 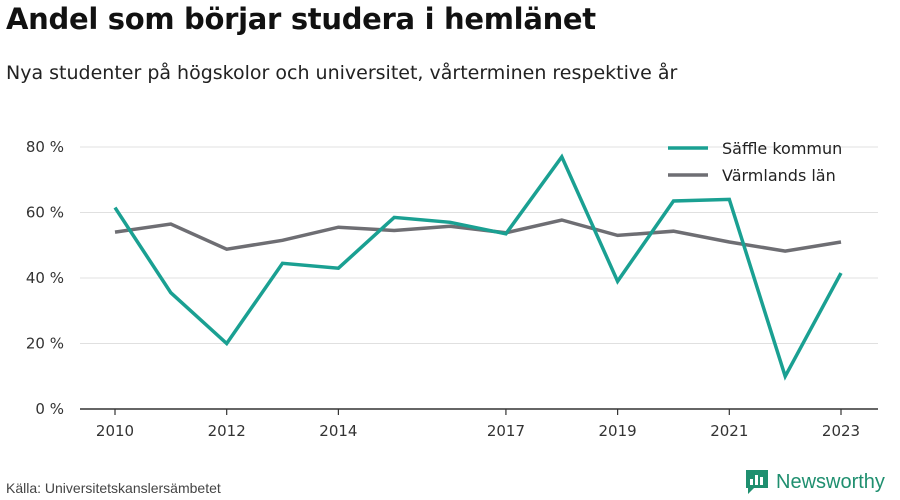 What do you see at coordinates (301, 19) in the screenshot?
I see `chart-title: Andel som börjar studera i hemlänet` at bounding box center [301, 19].